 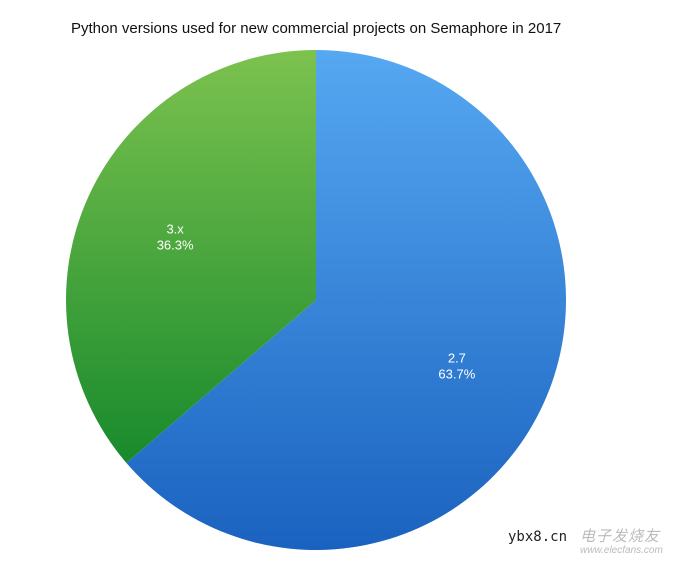 I want to click on watermark-brand: 电子发烧友, so click(x=620, y=536).